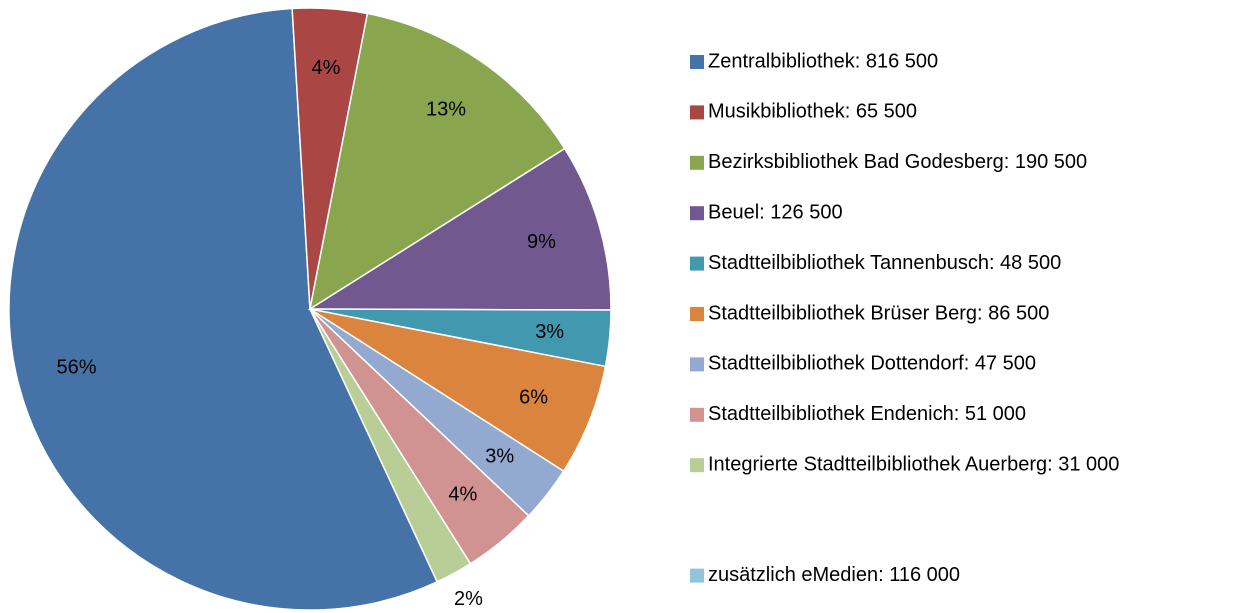 This screenshot has width=1239, height=613. What do you see at coordinates (775, 212) in the screenshot?
I see `legend-label: Beuel: 126 500` at bounding box center [775, 212].